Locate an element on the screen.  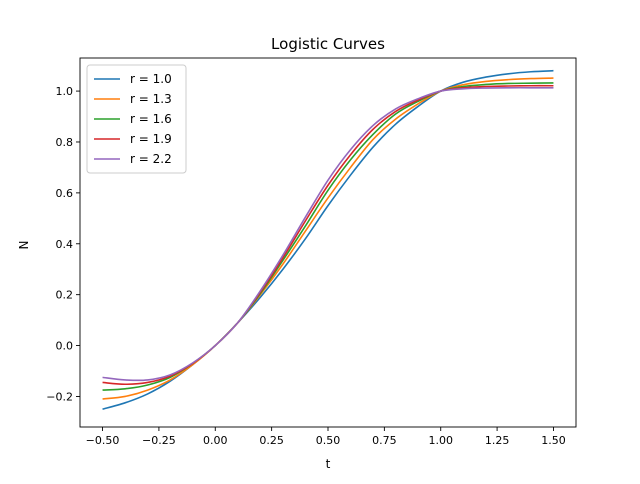
x-tick-label: 0.75 is located at coordinates (384, 440).